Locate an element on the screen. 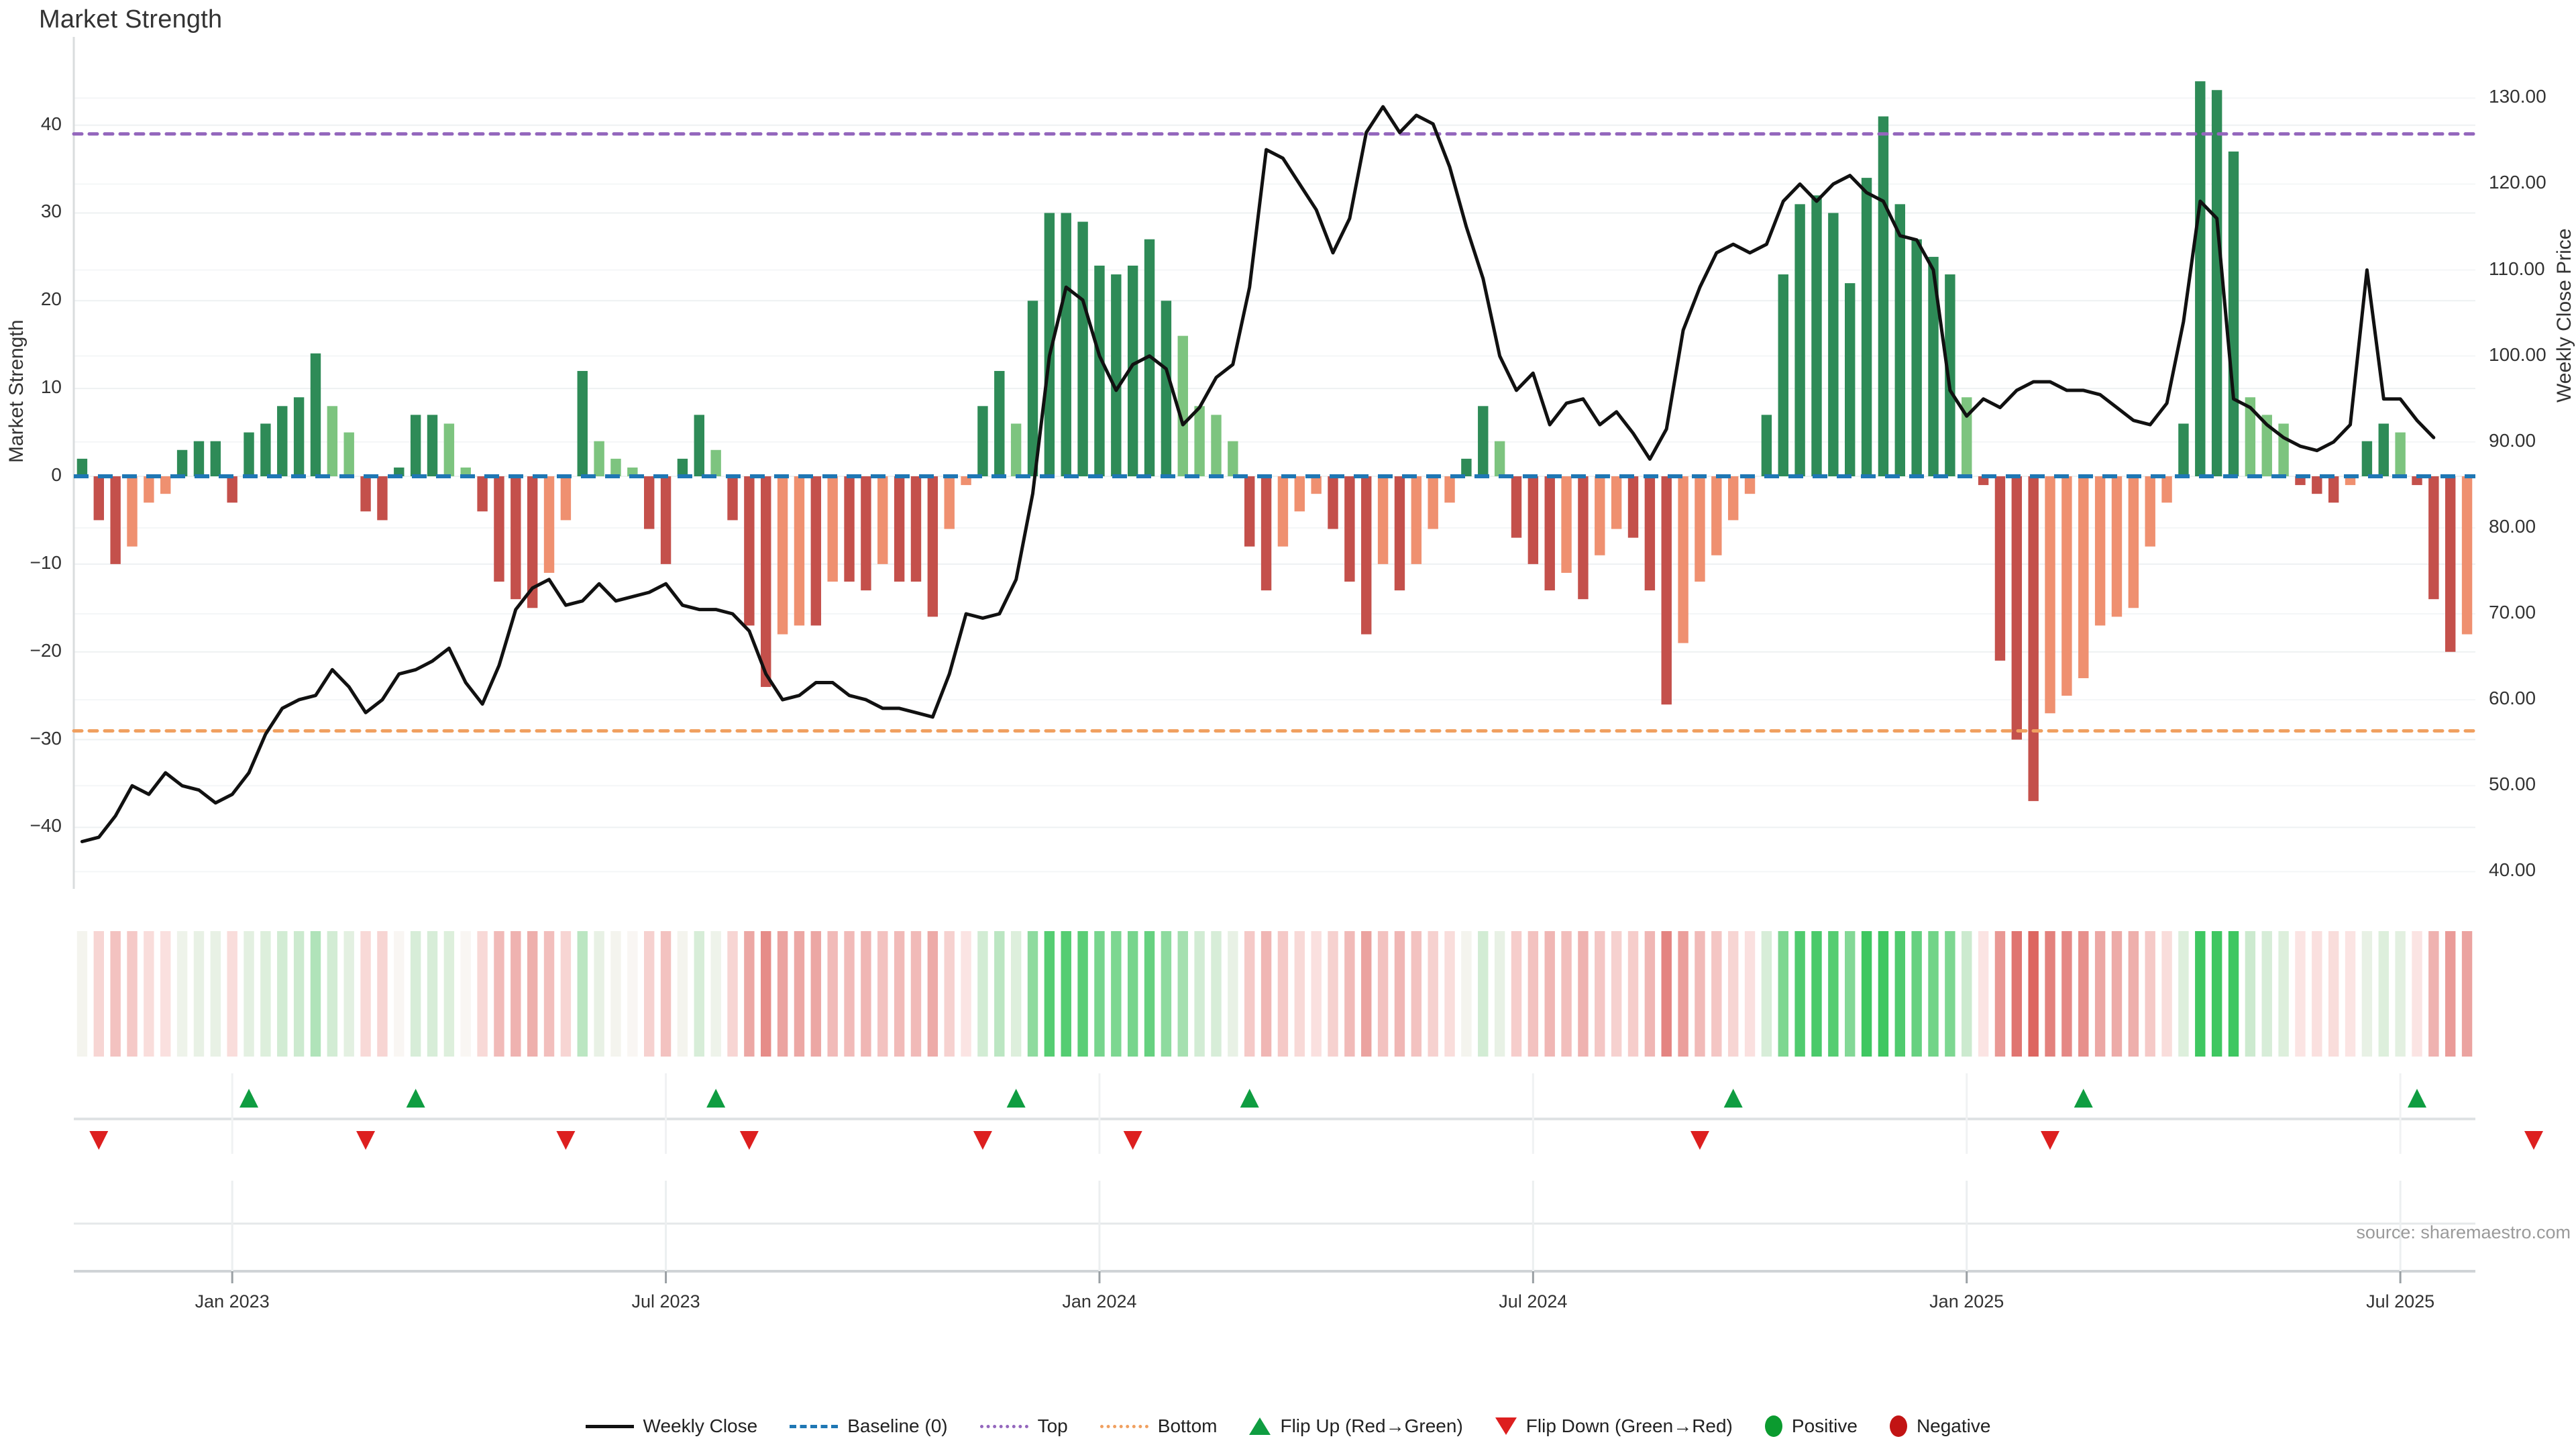 The width and height of the screenshot is (2576, 1449). legend-label: Flip Down (Green→Red) is located at coordinates (1629, 1425).